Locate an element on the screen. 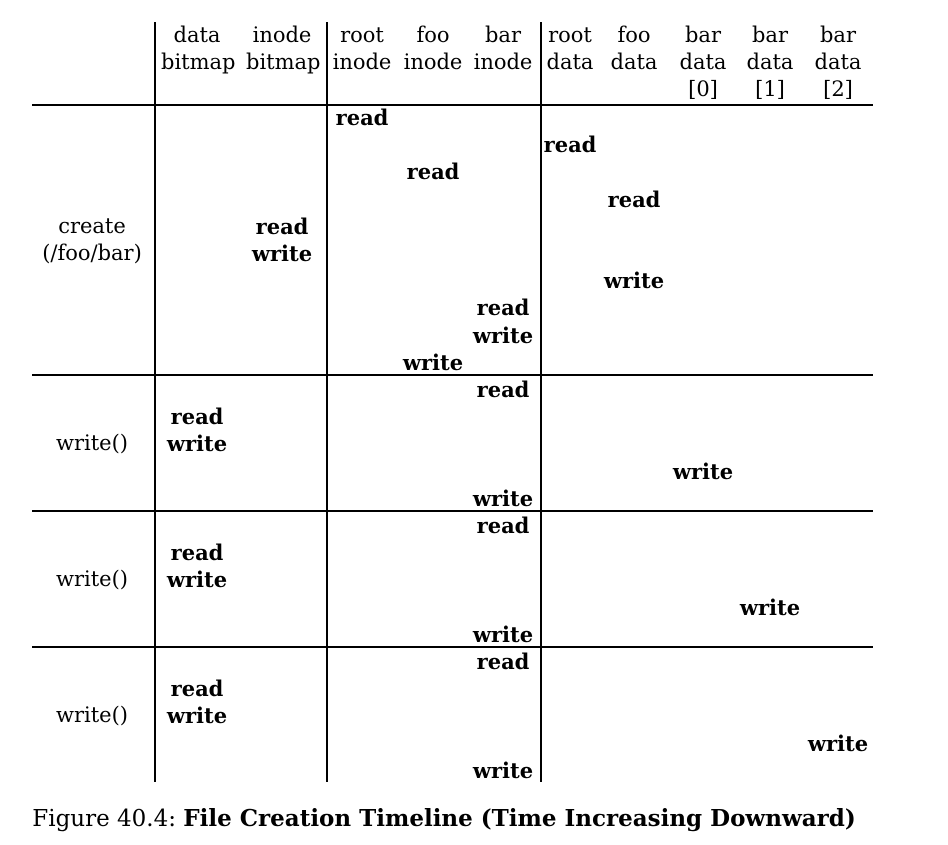  operation-label-line: create is located at coordinates (92, 225).